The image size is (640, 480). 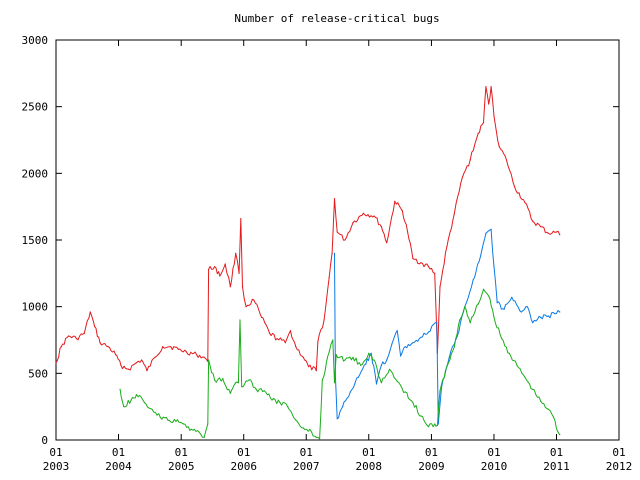 What do you see at coordinates (35, 40) in the screenshot?
I see `y-tick-label: 3000` at bounding box center [35, 40].